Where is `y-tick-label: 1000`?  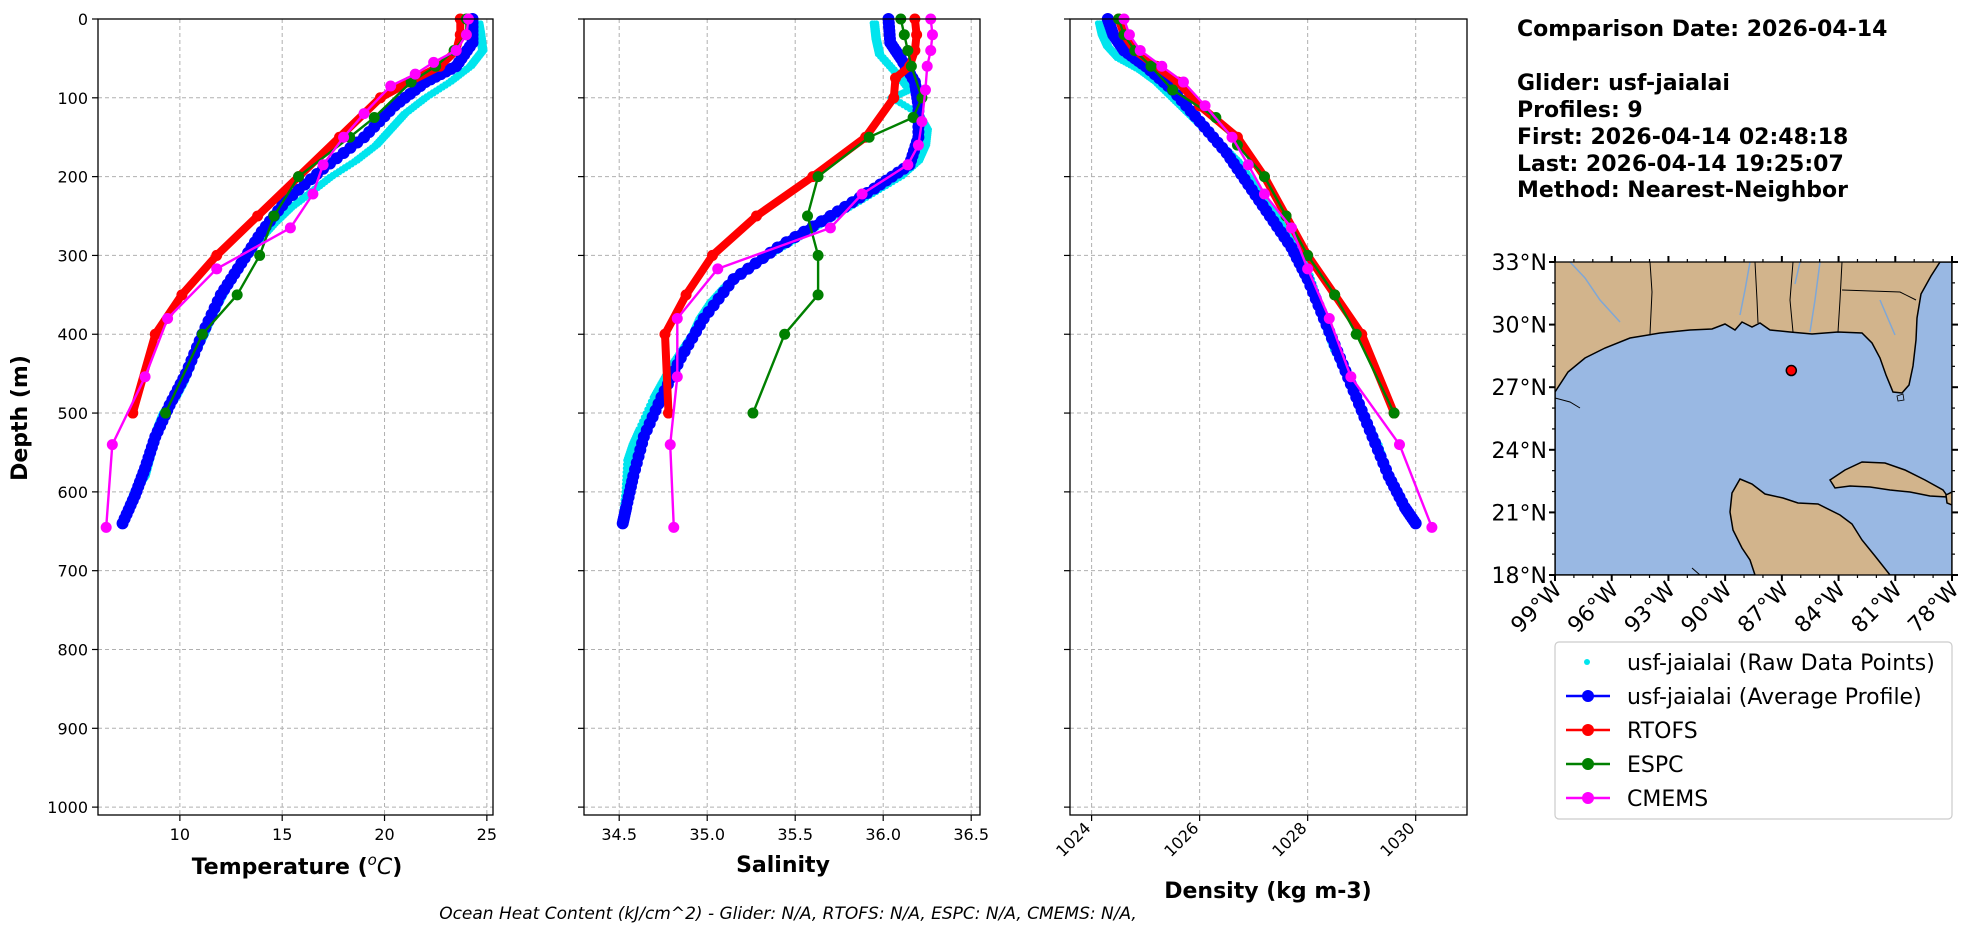
y-tick-label: 1000 is located at coordinates (67, 807).